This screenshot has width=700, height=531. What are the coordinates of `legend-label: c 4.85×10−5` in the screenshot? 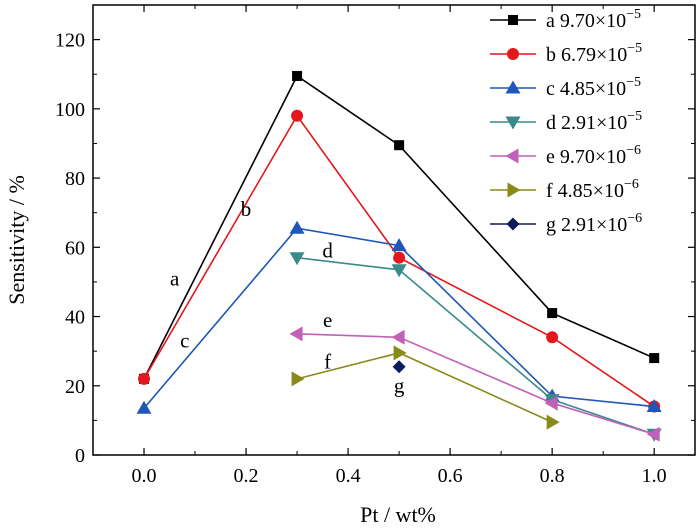 It's located at (593, 87).